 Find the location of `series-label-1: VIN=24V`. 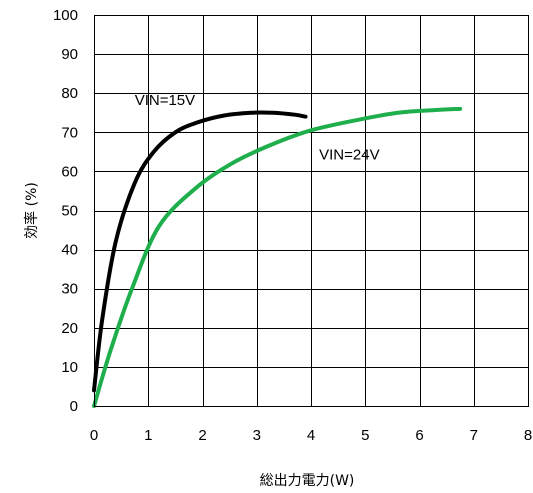

series-label-1: VIN=24V is located at coordinates (349, 155).